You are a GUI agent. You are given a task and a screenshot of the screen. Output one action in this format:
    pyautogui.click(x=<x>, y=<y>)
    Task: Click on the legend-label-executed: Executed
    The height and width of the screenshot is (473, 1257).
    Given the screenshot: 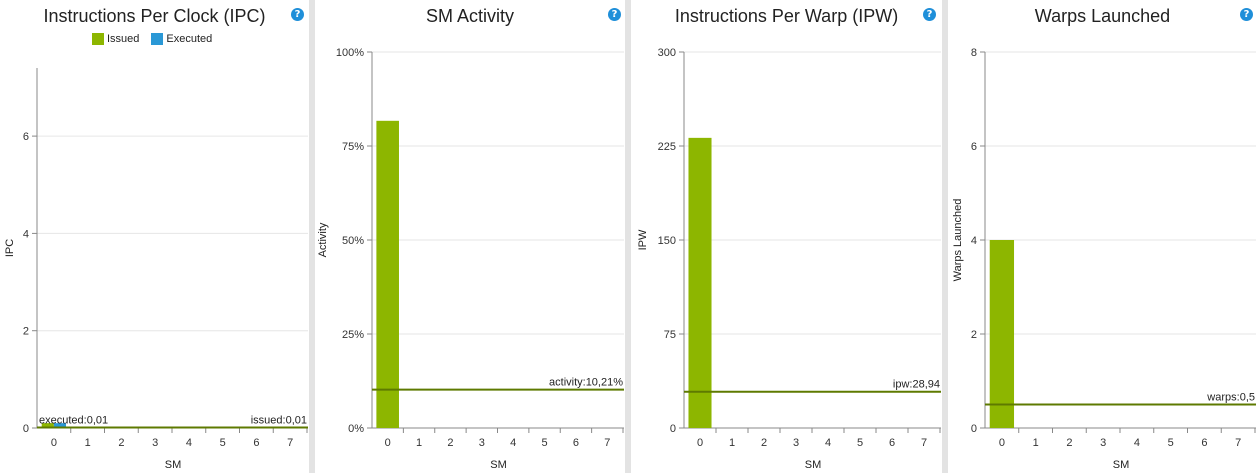 What is the action you would take?
    pyautogui.click(x=189, y=39)
    